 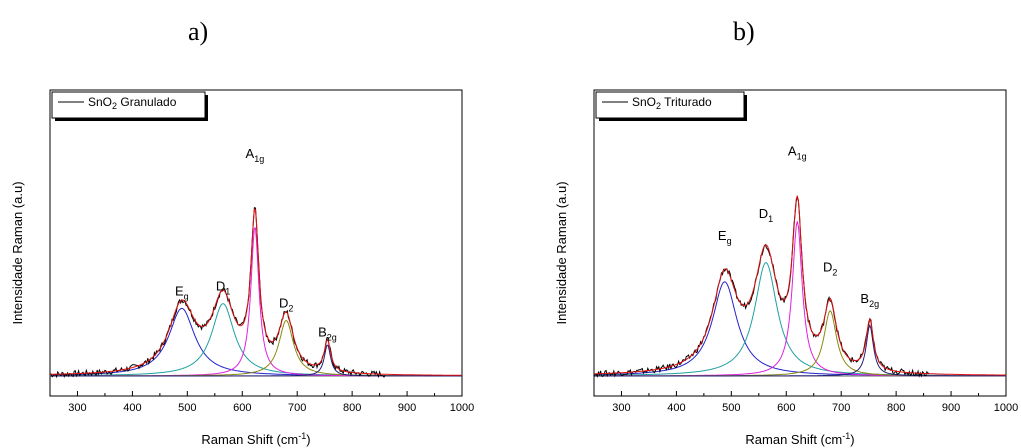 I want to click on panel-label: b), so click(x=744, y=31).